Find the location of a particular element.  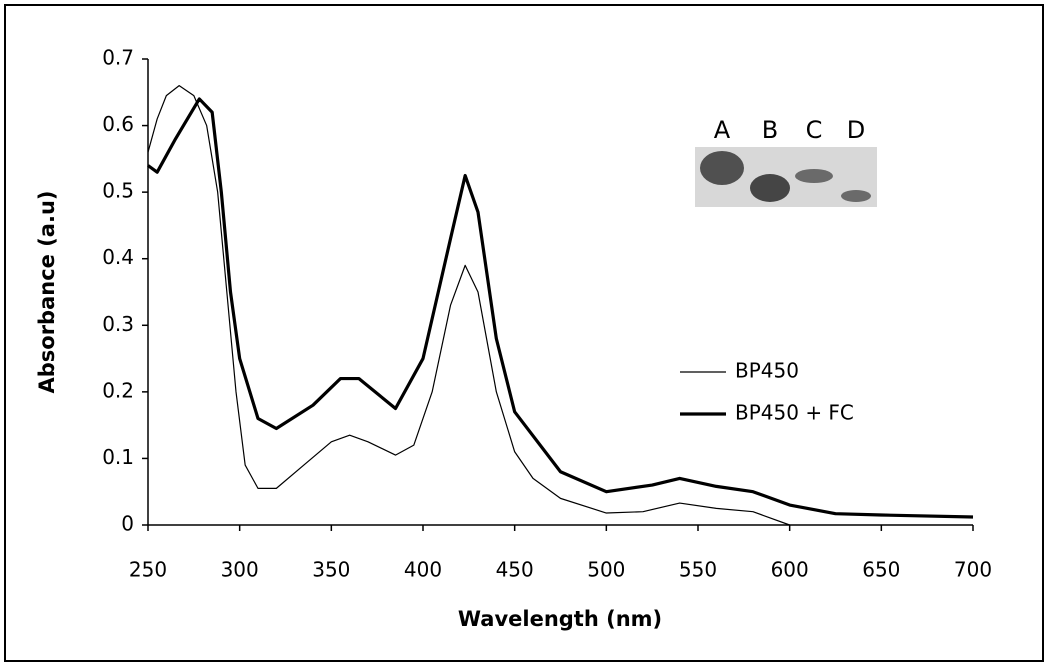

x-tick-label: 700 is located at coordinates (973, 570).